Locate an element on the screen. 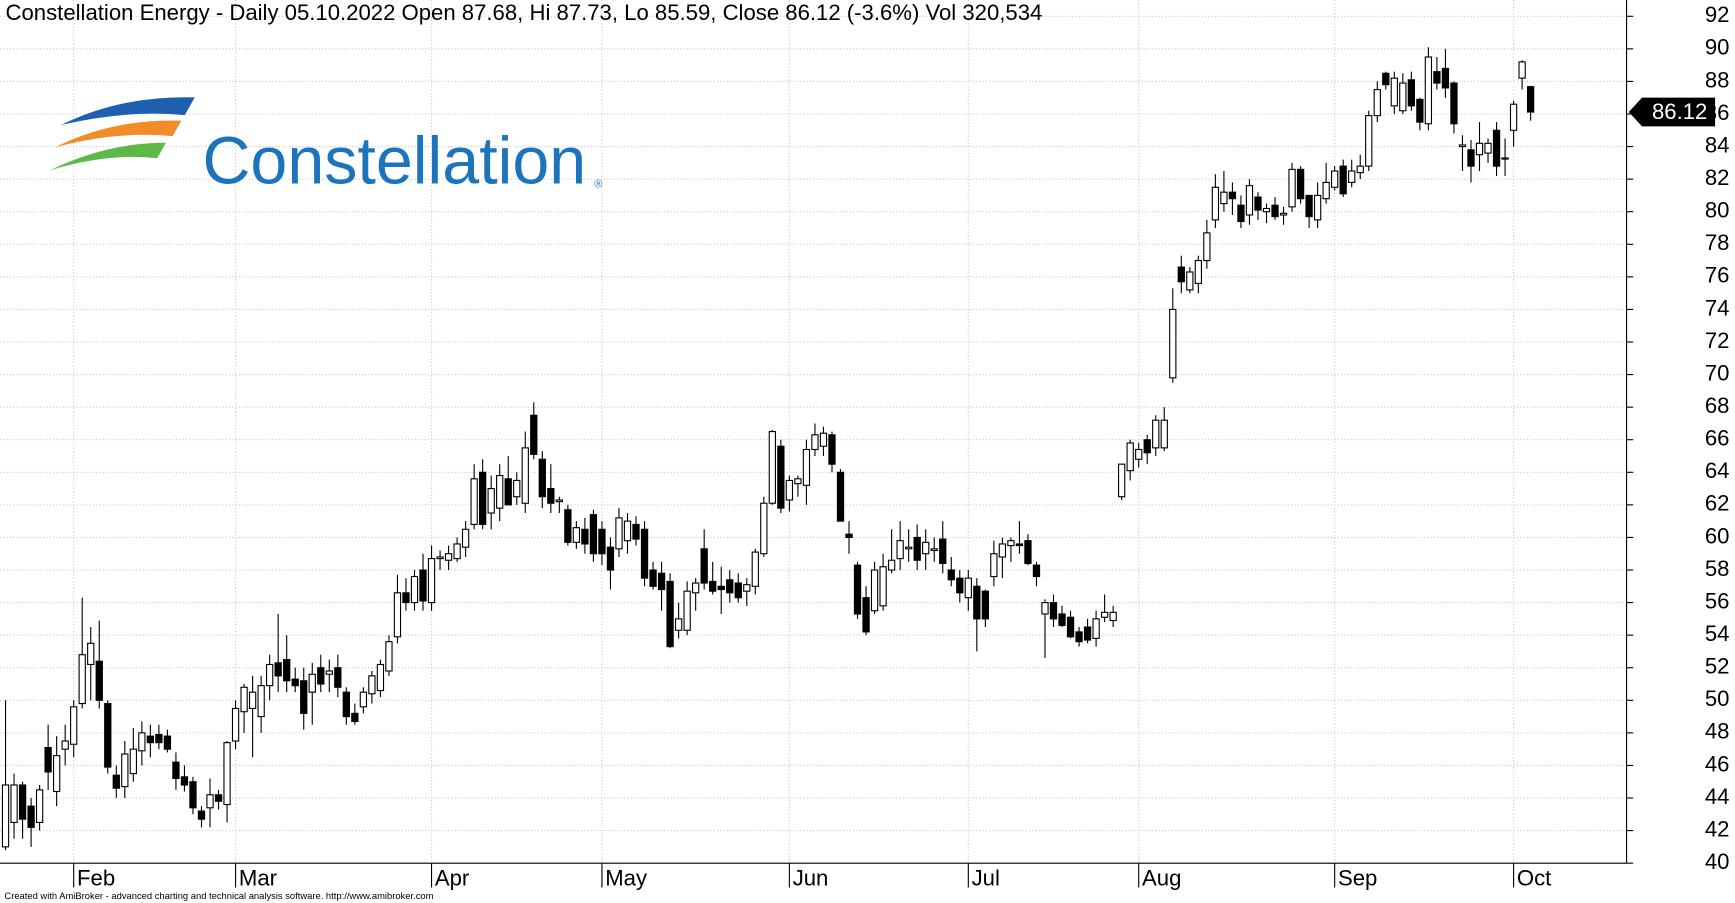  y-tick-label: 92 is located at coordinates (1717, 14).